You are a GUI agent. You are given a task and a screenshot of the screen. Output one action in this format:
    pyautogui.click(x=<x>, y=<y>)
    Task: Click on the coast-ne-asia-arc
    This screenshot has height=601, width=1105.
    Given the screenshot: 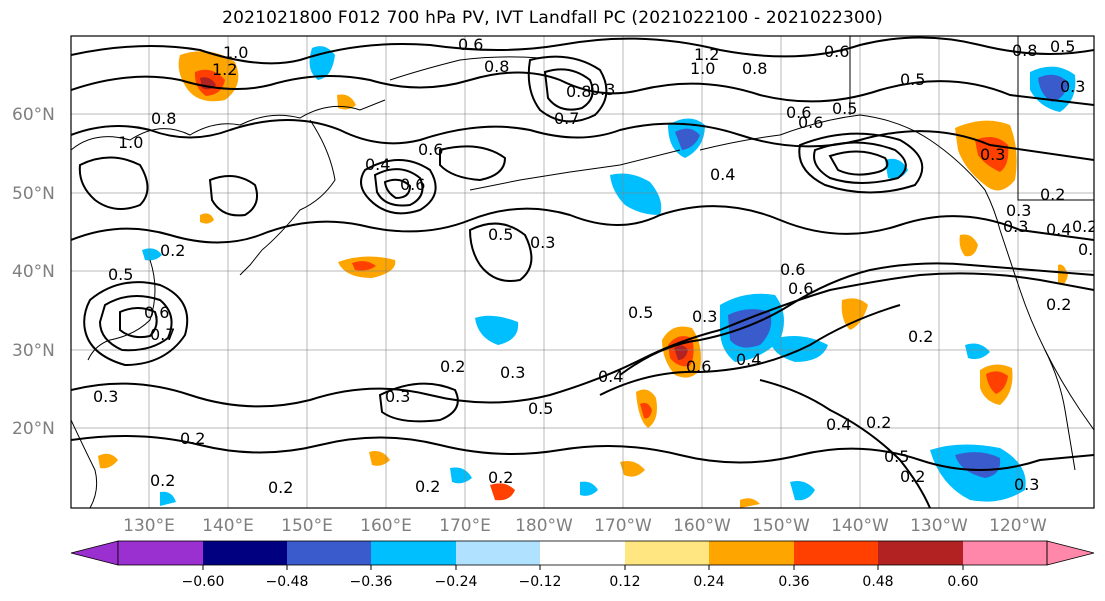 What is the action you would take?
    pyautogui.click(x=465, y=68)
    